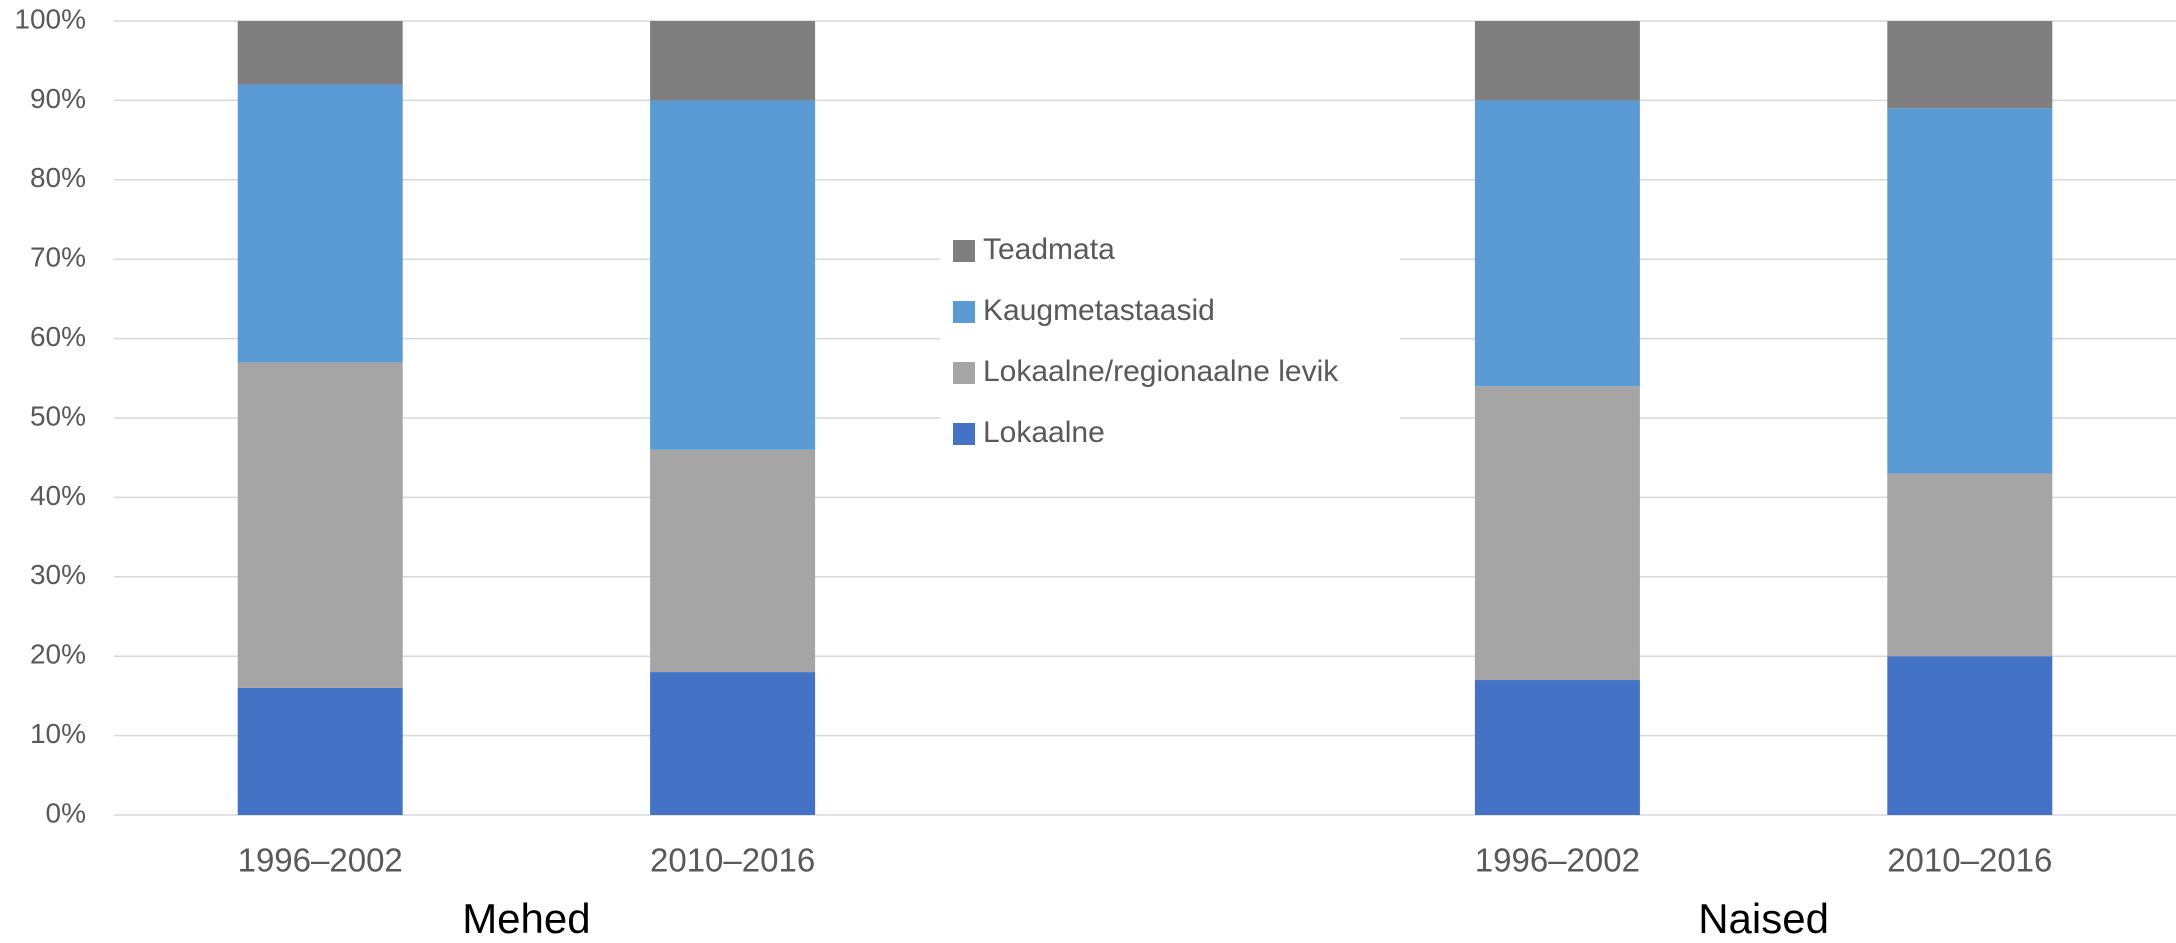 The image size is (2176, 943). What do you see at coordinates (58, 336) in the screenshot?
I see `y-tick-label: 60%` at bounding box center [58, 336].